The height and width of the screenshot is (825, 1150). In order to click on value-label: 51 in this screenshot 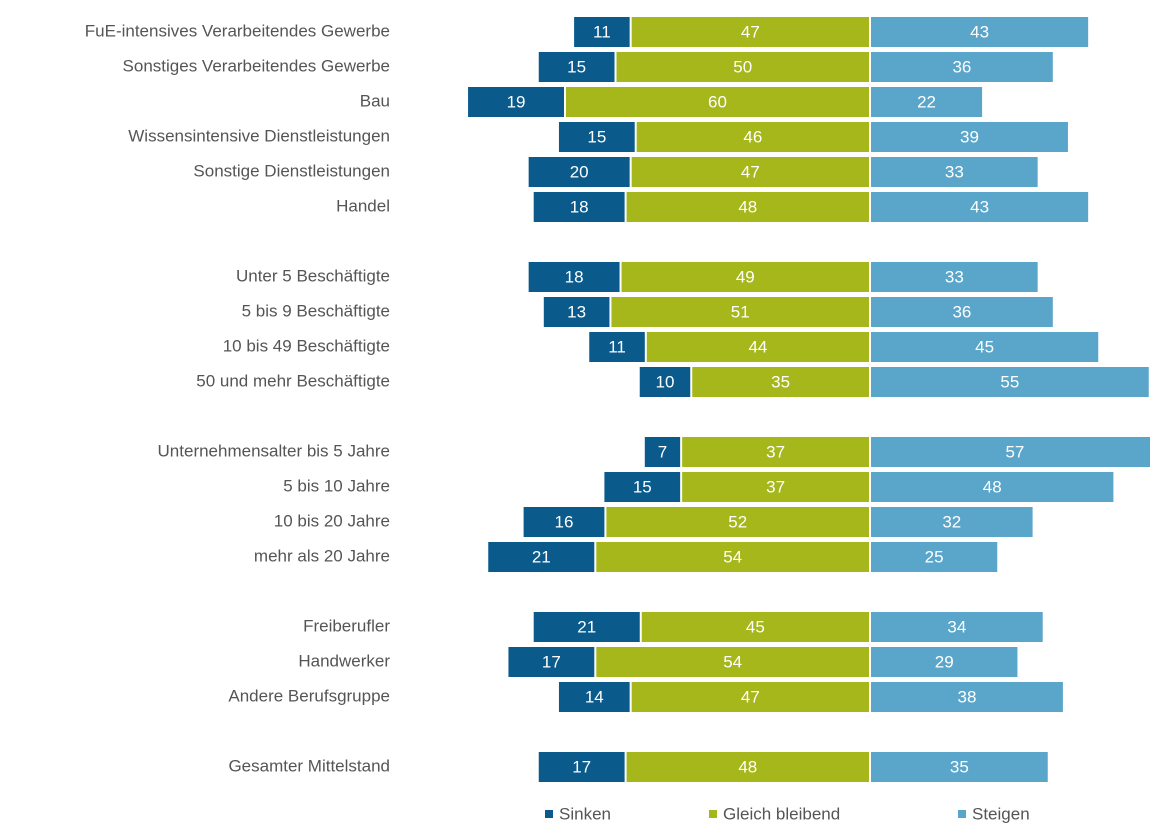, I will do `click(740, 311)`.